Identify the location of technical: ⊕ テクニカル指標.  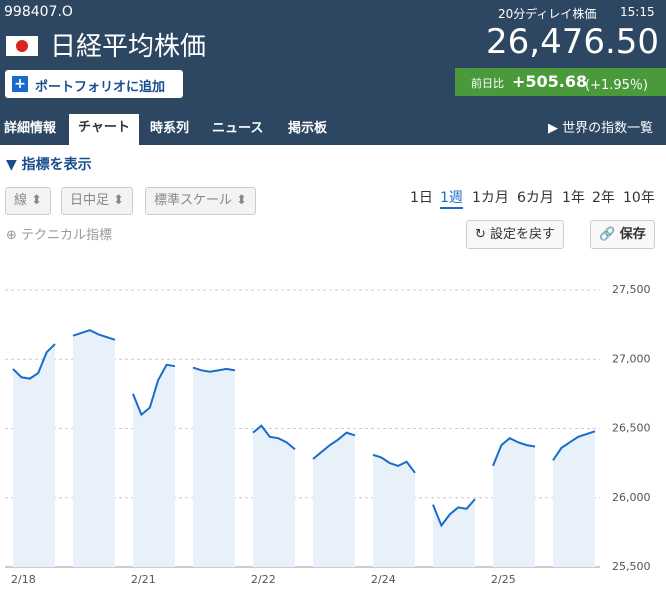
(59, 235).